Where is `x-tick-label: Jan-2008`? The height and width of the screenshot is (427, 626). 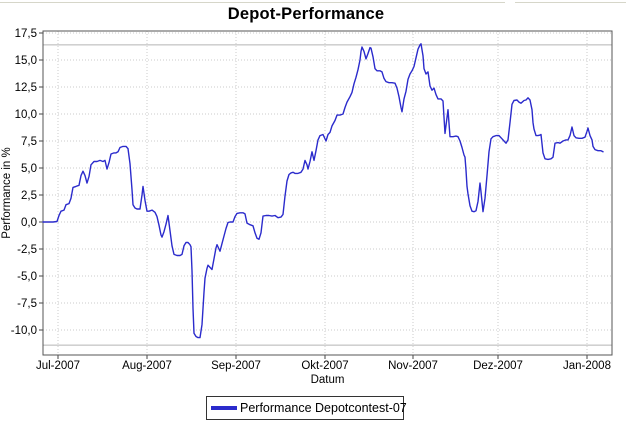
x-tick-label: Jan-2008 is located at coordinates (587, 366).